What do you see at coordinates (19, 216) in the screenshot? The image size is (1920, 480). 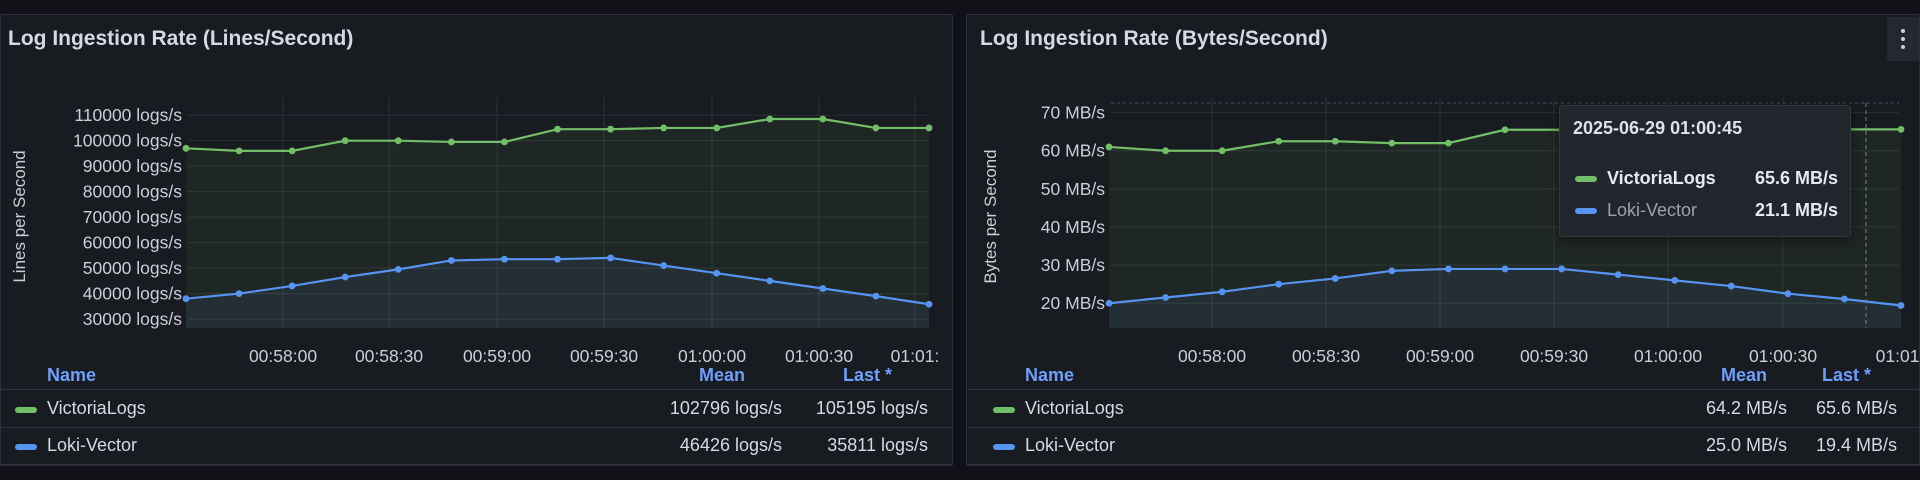 I see `y-axis-label: Lines per Second` at bounding box center [19, 216].